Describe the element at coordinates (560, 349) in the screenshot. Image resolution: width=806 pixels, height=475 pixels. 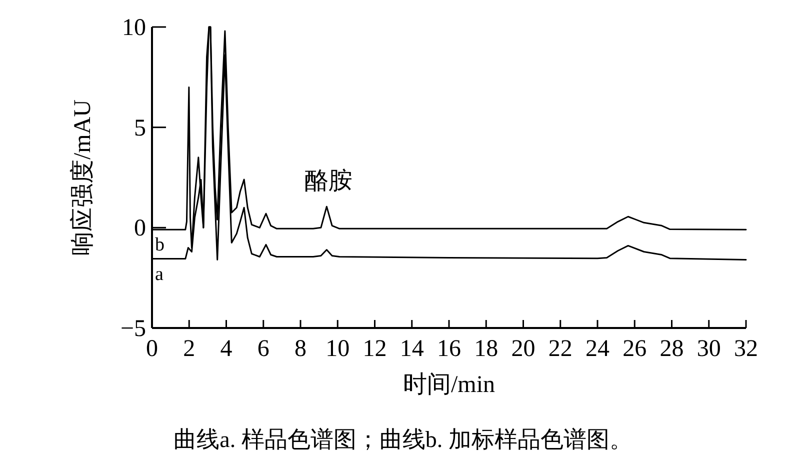
I see `x-tick-label: 22` at that location.